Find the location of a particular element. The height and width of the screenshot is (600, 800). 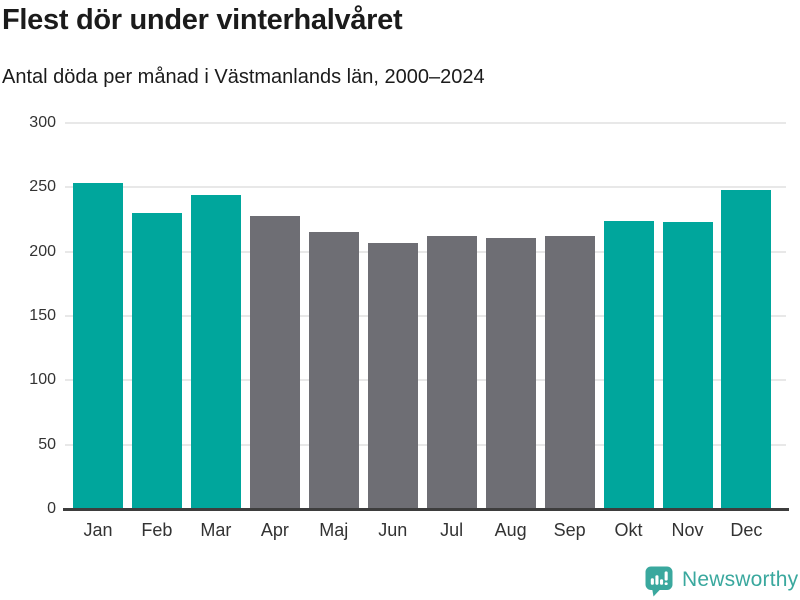

bar-maj is located at coordinates (333, 370).